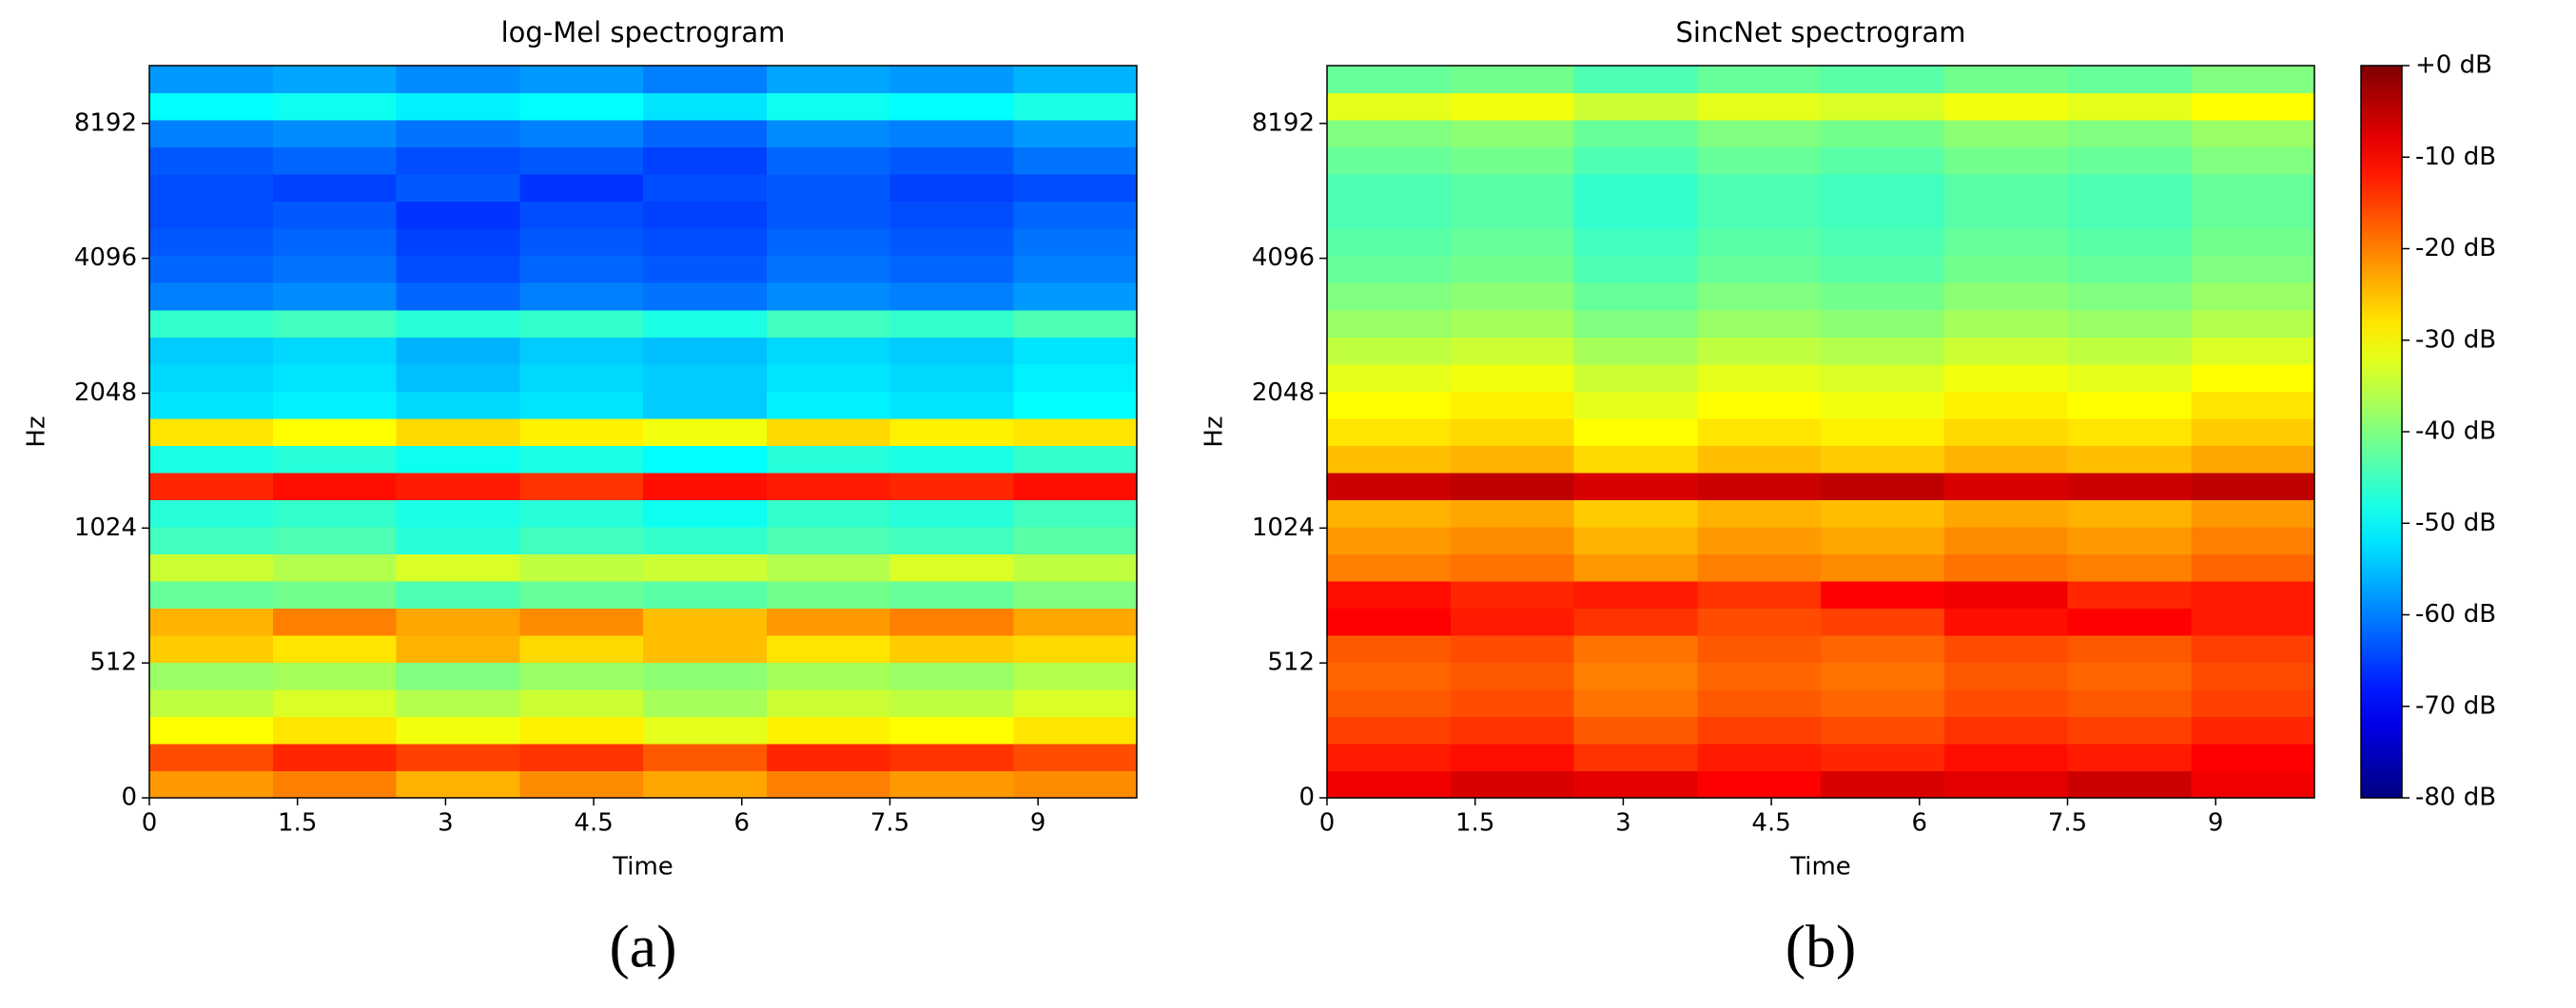 Image resolution: width=2576 pixels, height=1008 pixels. Describe the element at coordinates (2456, 432) in the screenshot. I see `colorbar-tick-label: -40 dB` at that location.